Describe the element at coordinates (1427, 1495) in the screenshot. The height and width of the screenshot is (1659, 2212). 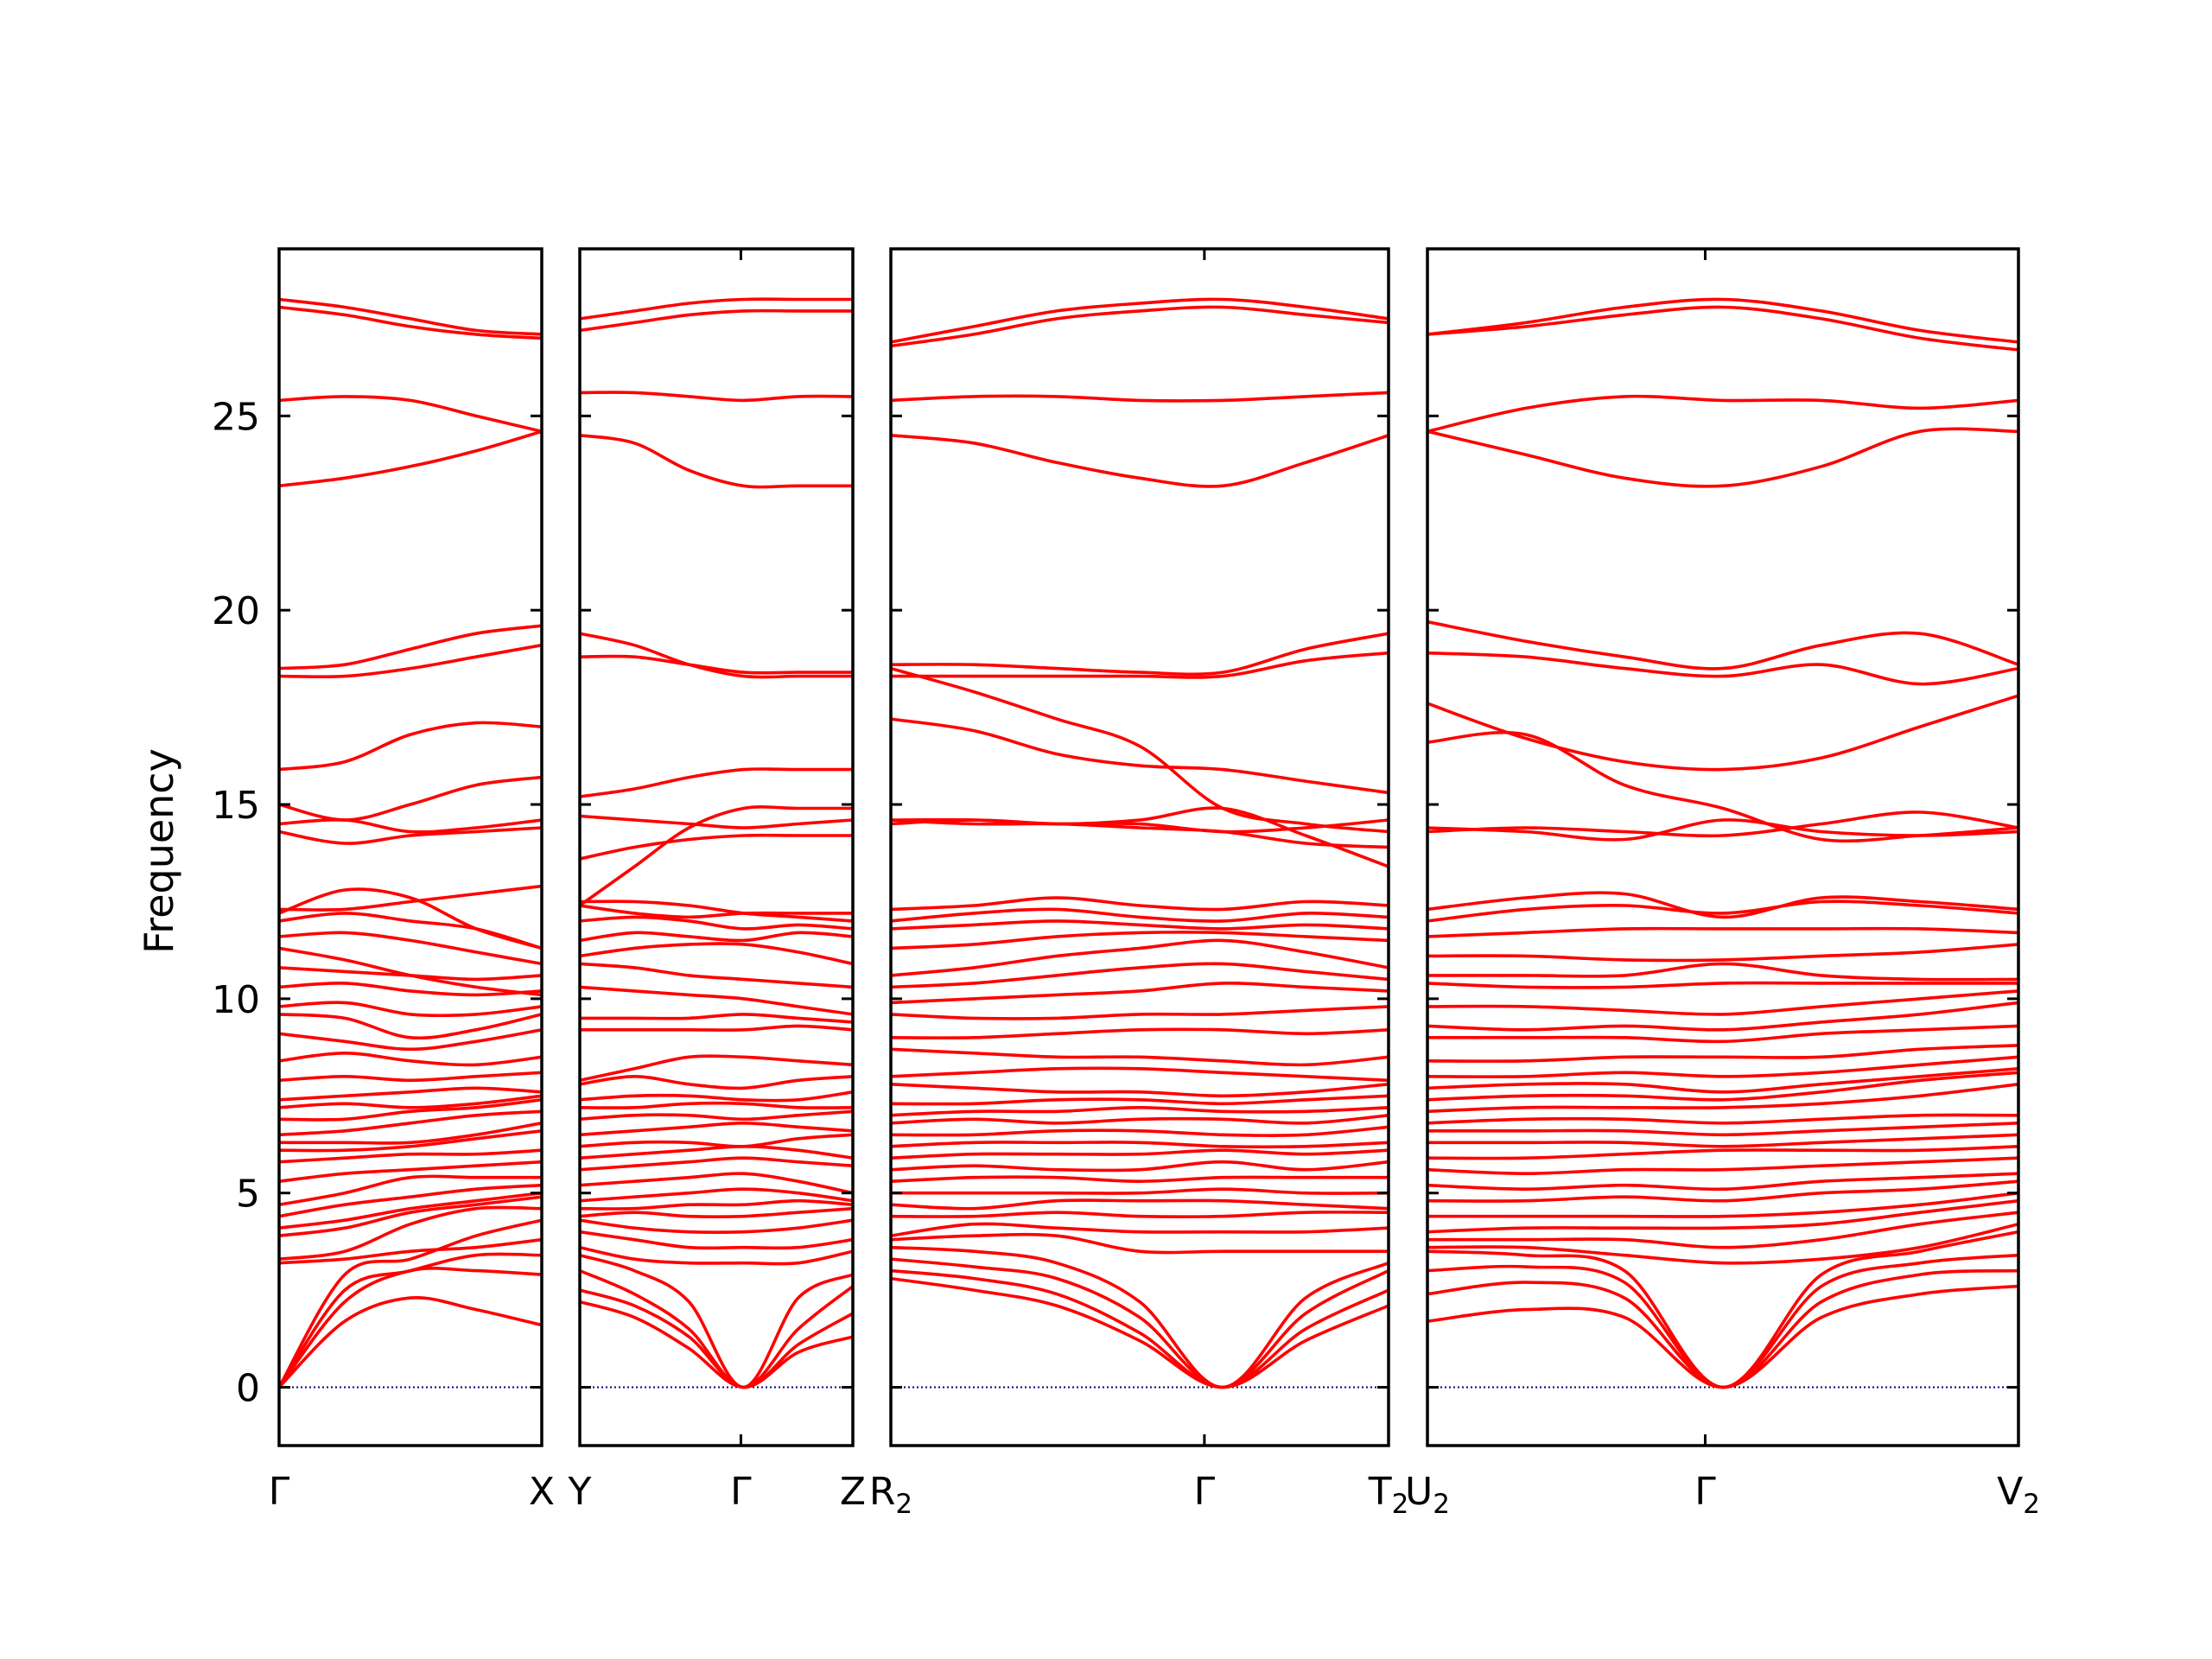
I see `x-tick-label: U2` at that location.